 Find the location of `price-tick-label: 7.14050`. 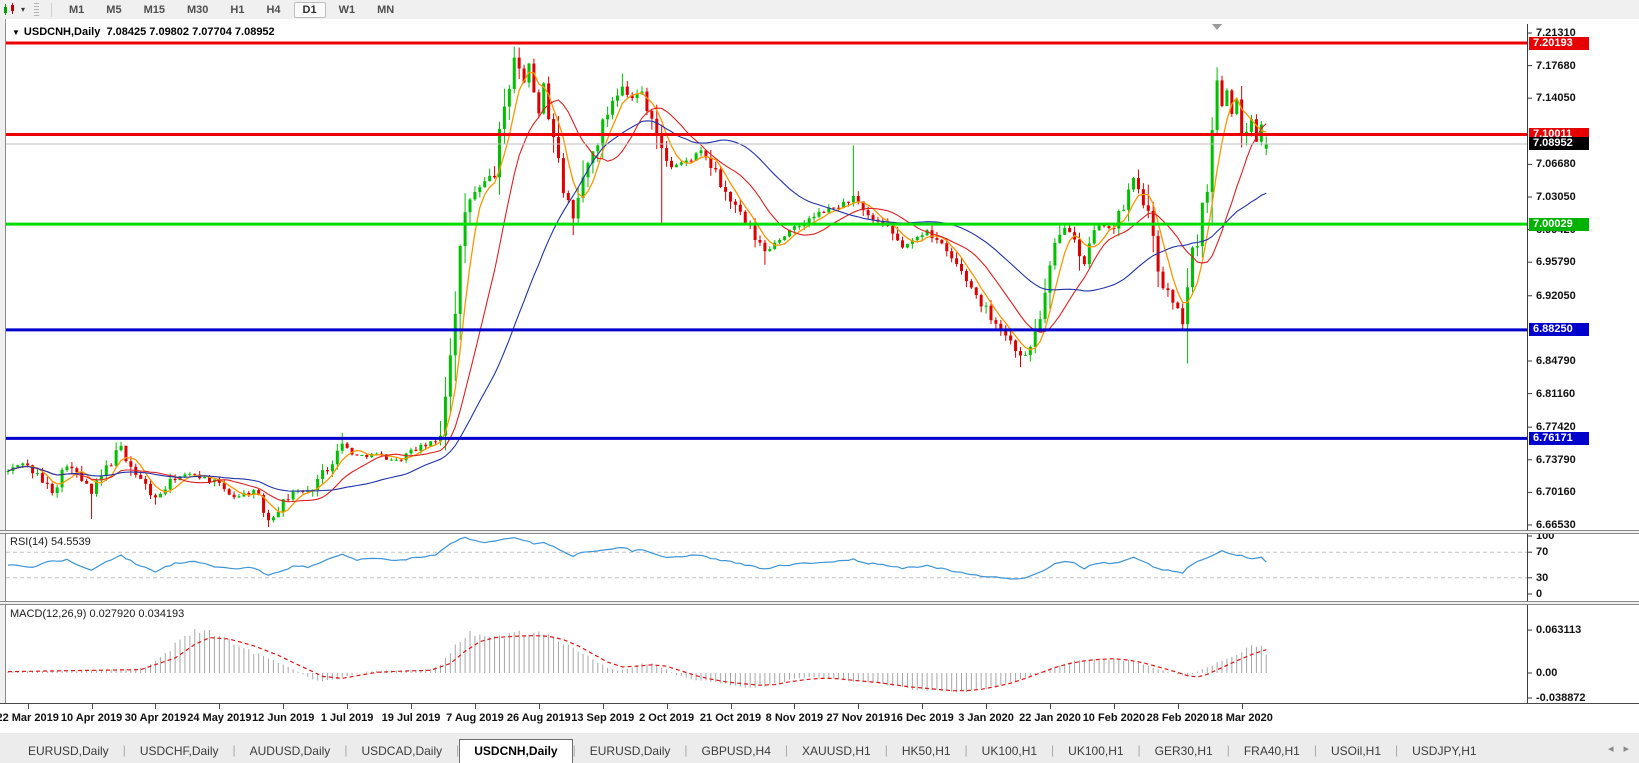

price-tick-label: 7.14050 is located at coordinates (1556, 98).